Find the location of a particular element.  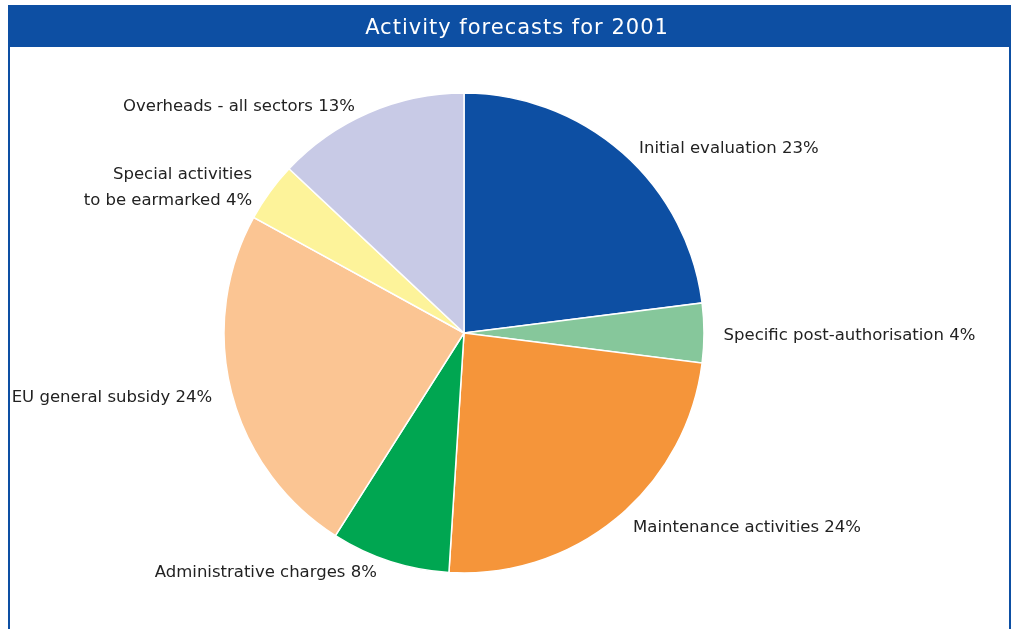

slice-label: Administrative charges 8% is located at coordinates (265, 572).